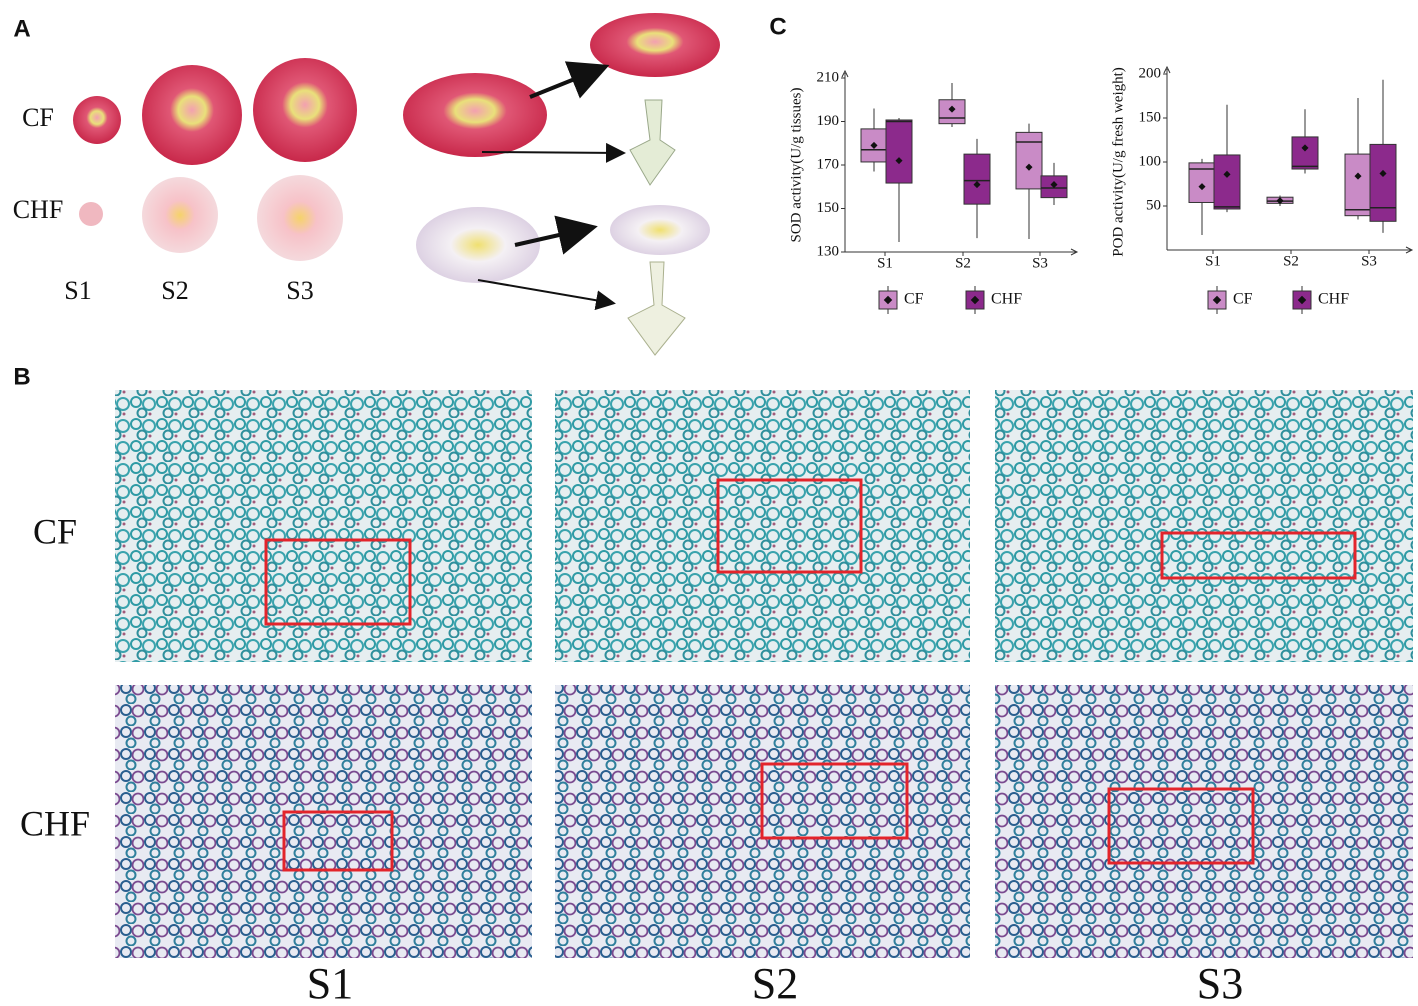 Image resolution: width=1418 pixels, height=1006 pixels. I want to click on y-axis-label: SOD activity(U/g tissues), so click(796, 165).